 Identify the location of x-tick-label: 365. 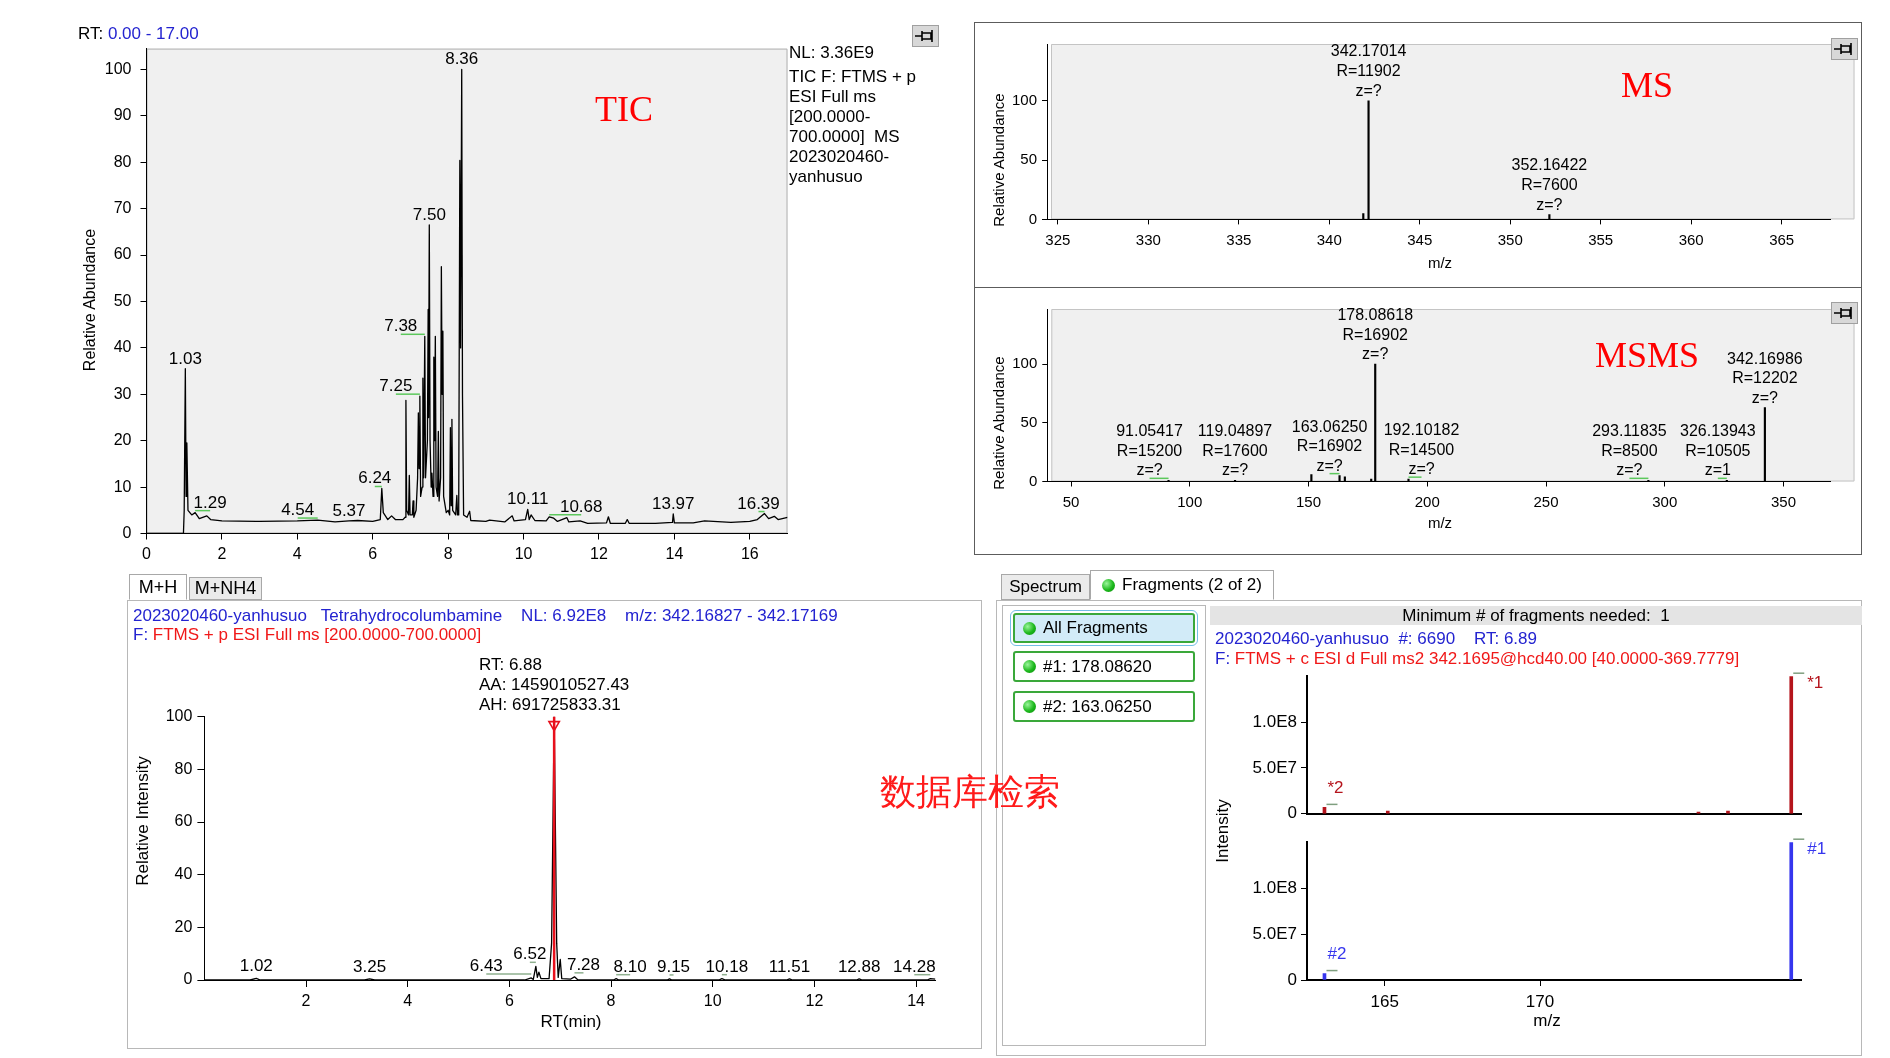
(1782, 239).